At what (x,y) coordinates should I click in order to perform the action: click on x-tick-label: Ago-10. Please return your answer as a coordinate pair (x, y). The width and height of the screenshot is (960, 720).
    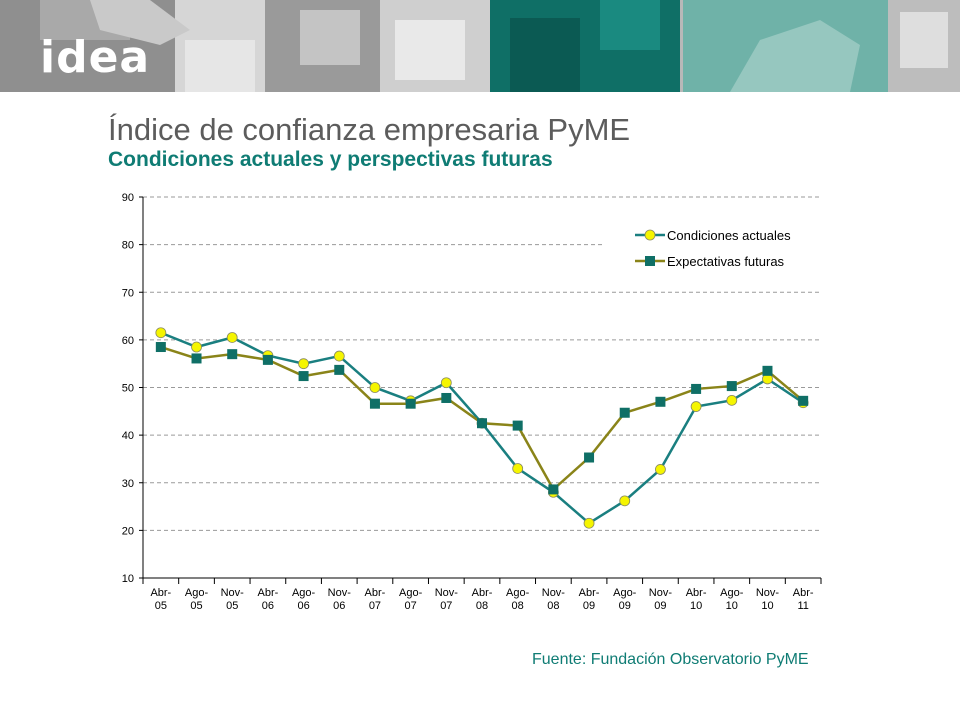
    Looking at the image, I should click on (732, 599).